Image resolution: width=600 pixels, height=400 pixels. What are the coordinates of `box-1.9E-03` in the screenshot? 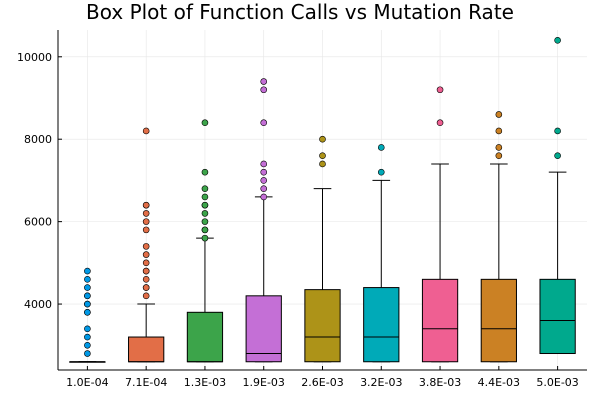 It's located at (263, 220).